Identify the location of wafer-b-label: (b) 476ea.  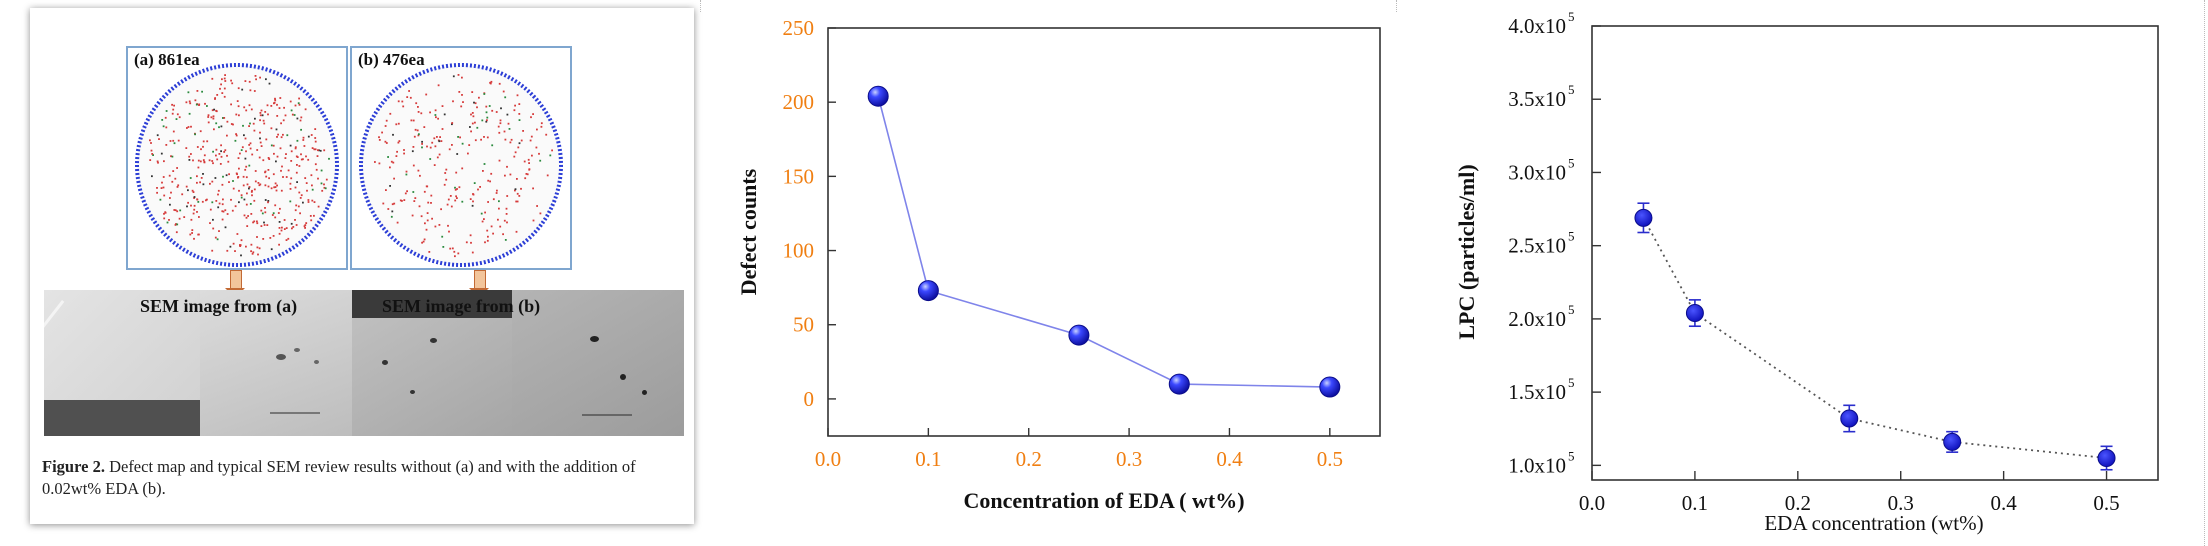
(391, 59).